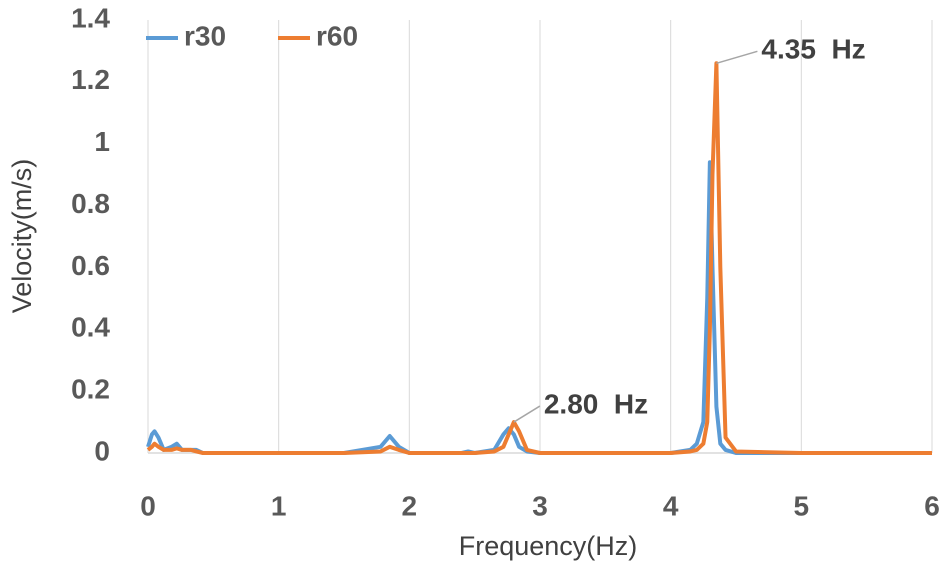  Describe the element at coordinates (102, 450) in the screenshot. I see `y-tick-label: 0` at that location.